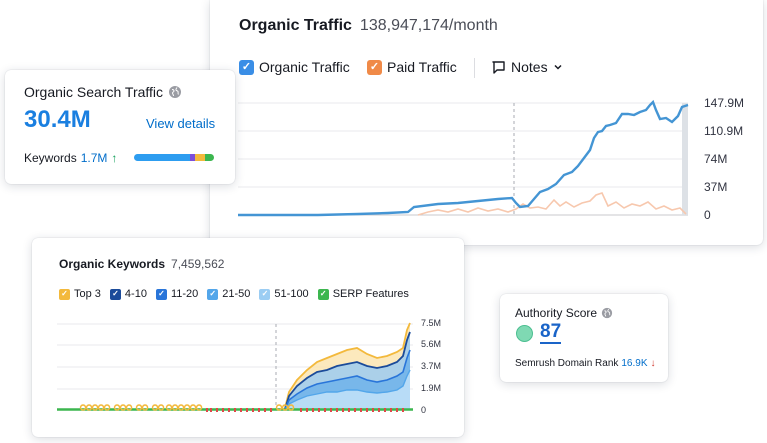 This screenshot has width=767, height=443. Describe the element at coordinates (57, 119) in the screenshot. I see `search-traffic-value: 30.4M` at that location.